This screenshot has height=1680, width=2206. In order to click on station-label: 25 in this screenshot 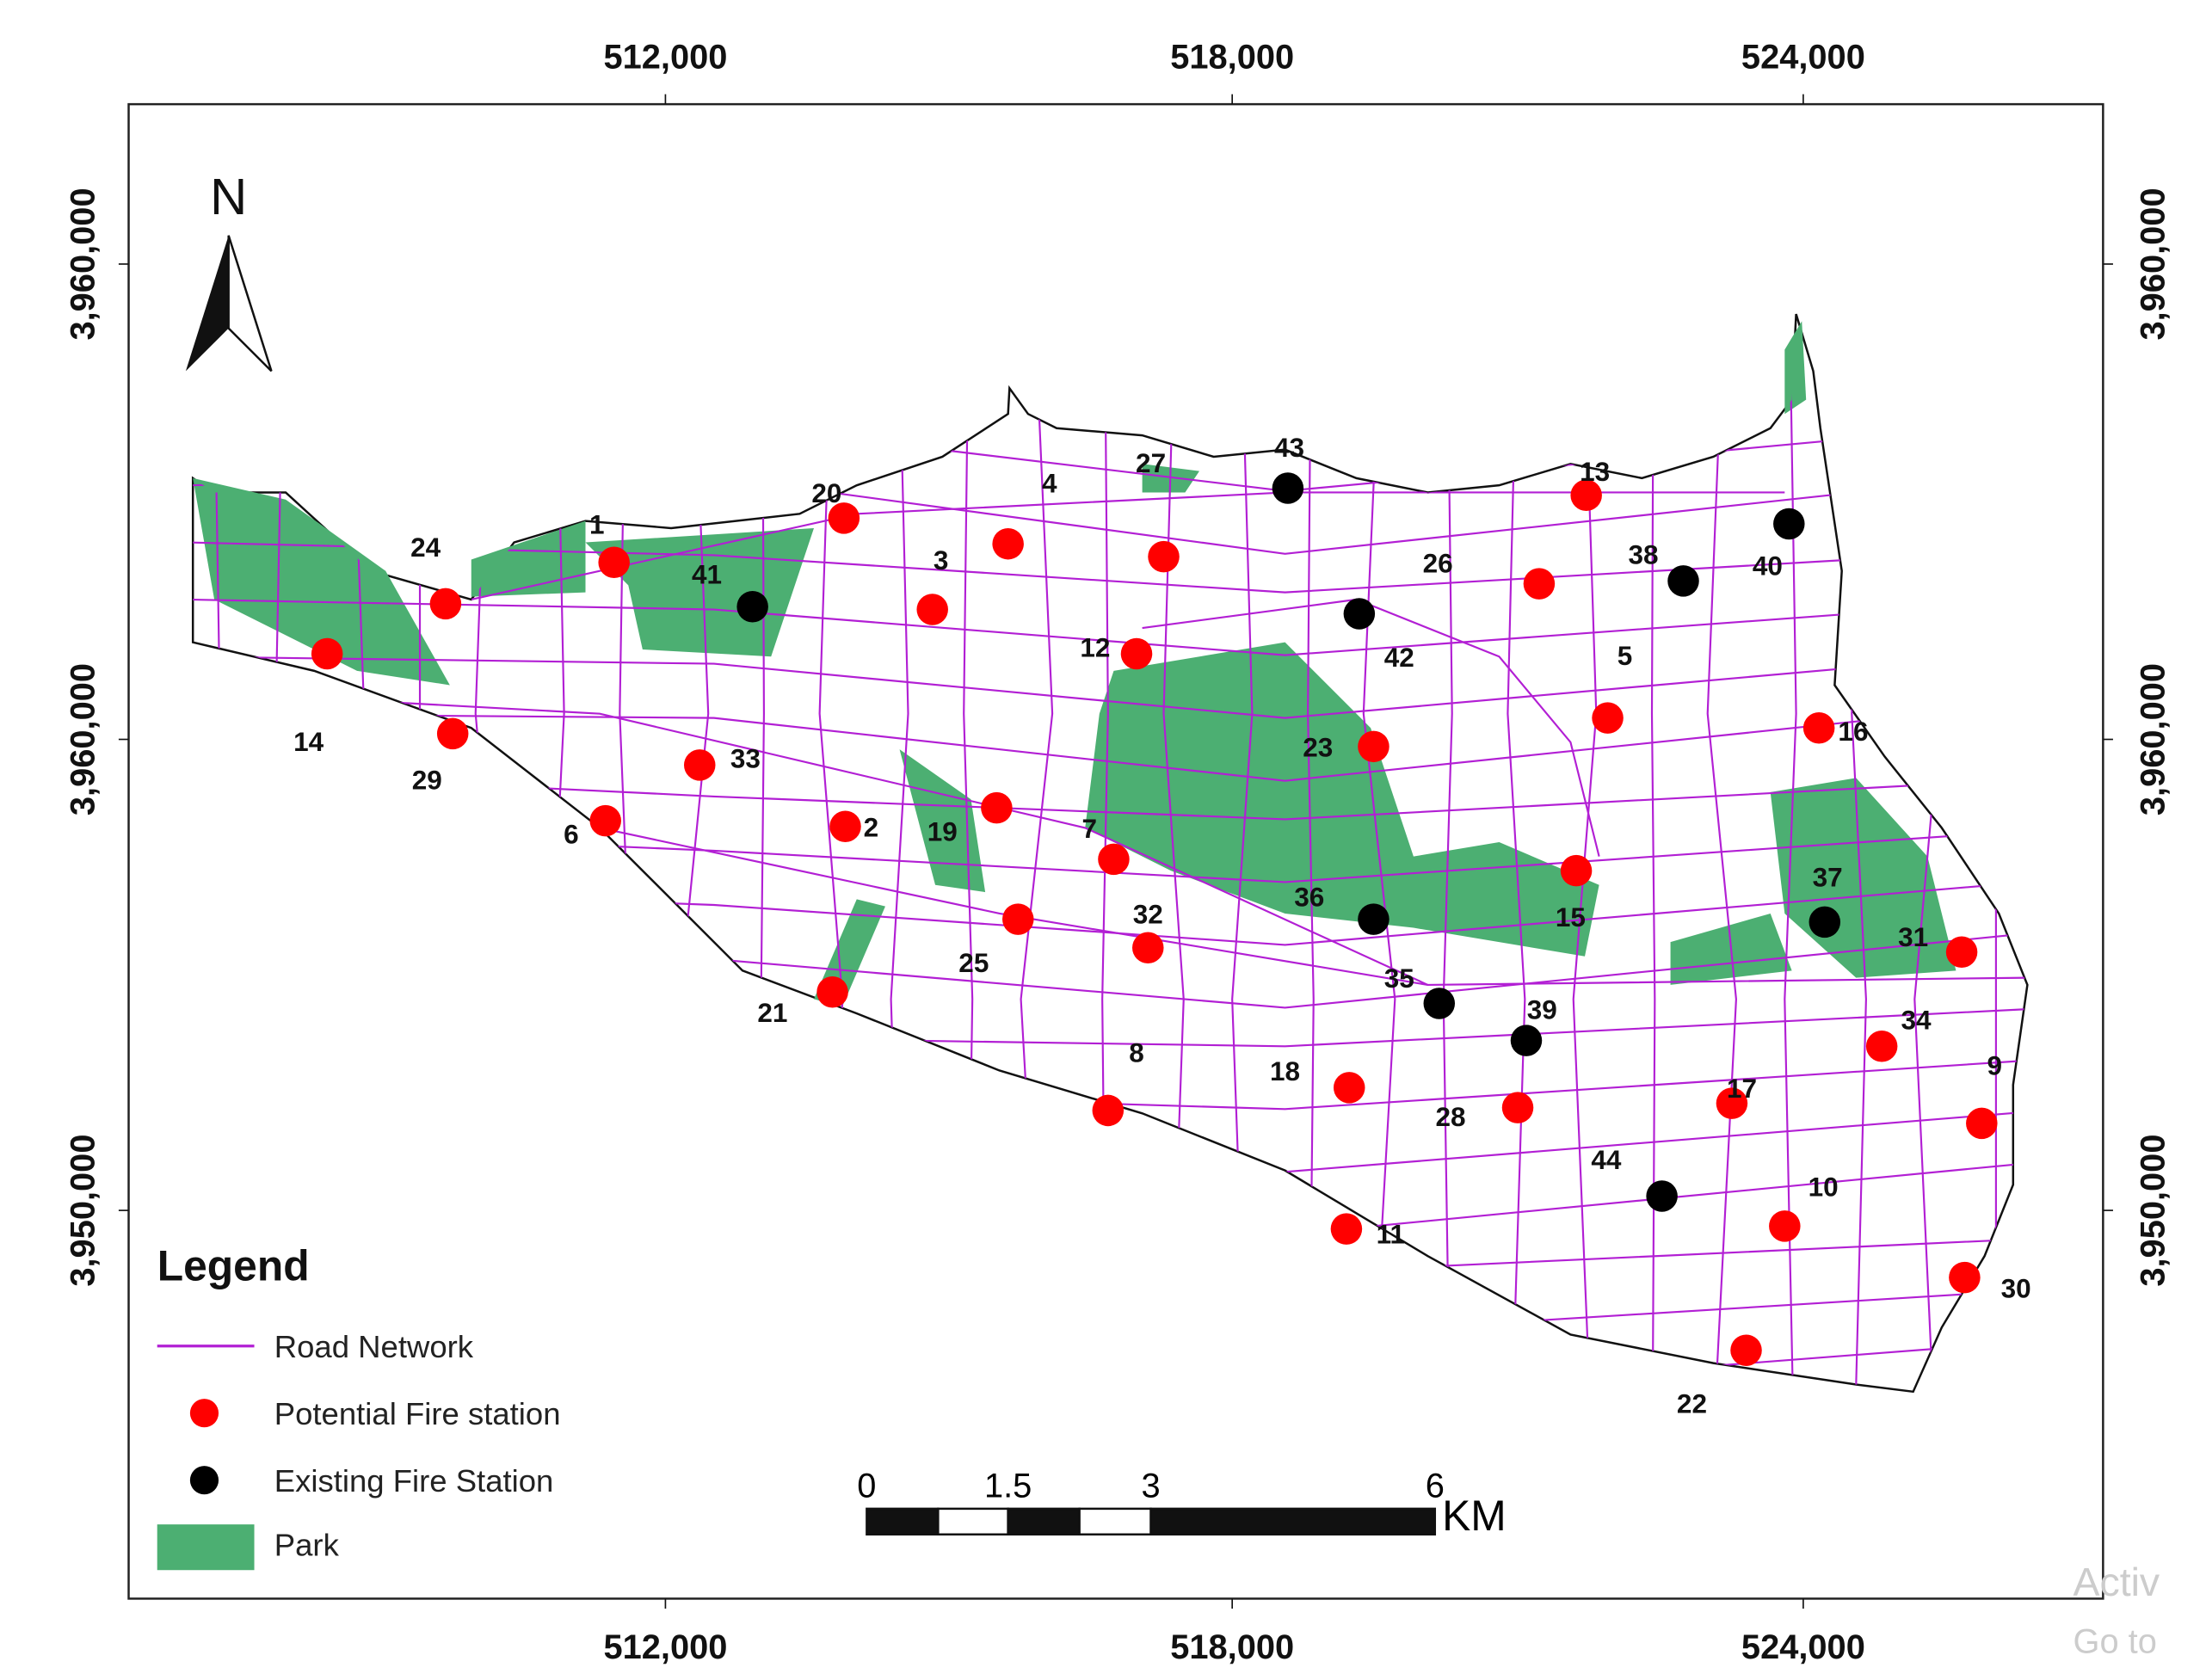, I will do `click(973, 962)`.